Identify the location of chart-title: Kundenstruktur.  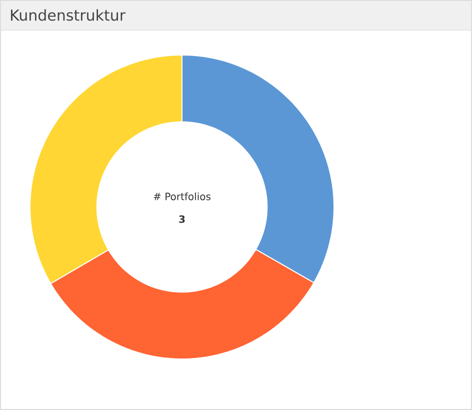
(68, 15).